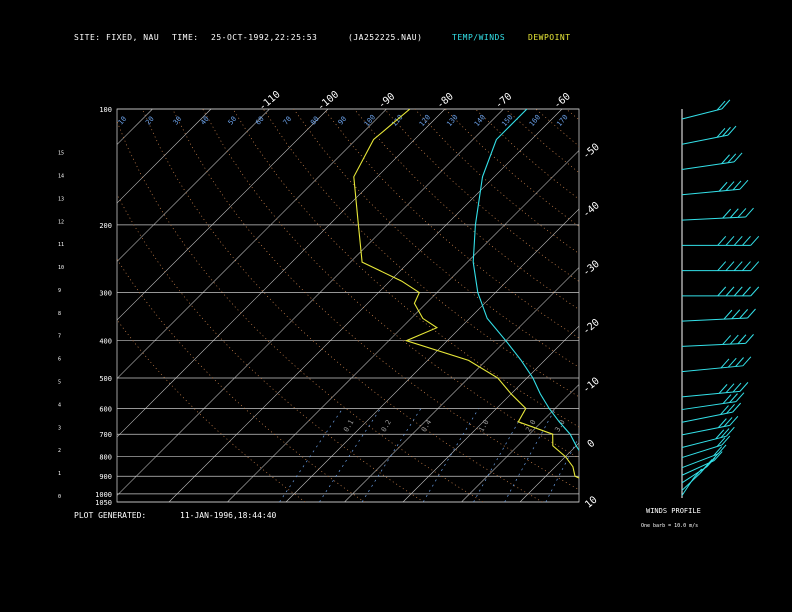  Describe the element at coordinates (591, 502) in the screenshot. I see `isotherm-tick-label: 10` at that location.